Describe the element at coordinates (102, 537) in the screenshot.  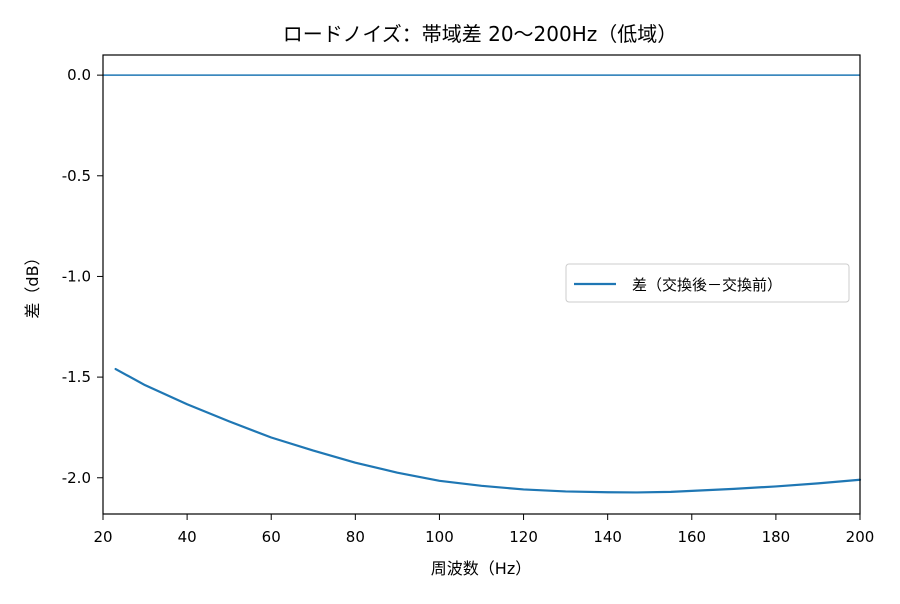
I see `x-tick-label: 20` at that location.